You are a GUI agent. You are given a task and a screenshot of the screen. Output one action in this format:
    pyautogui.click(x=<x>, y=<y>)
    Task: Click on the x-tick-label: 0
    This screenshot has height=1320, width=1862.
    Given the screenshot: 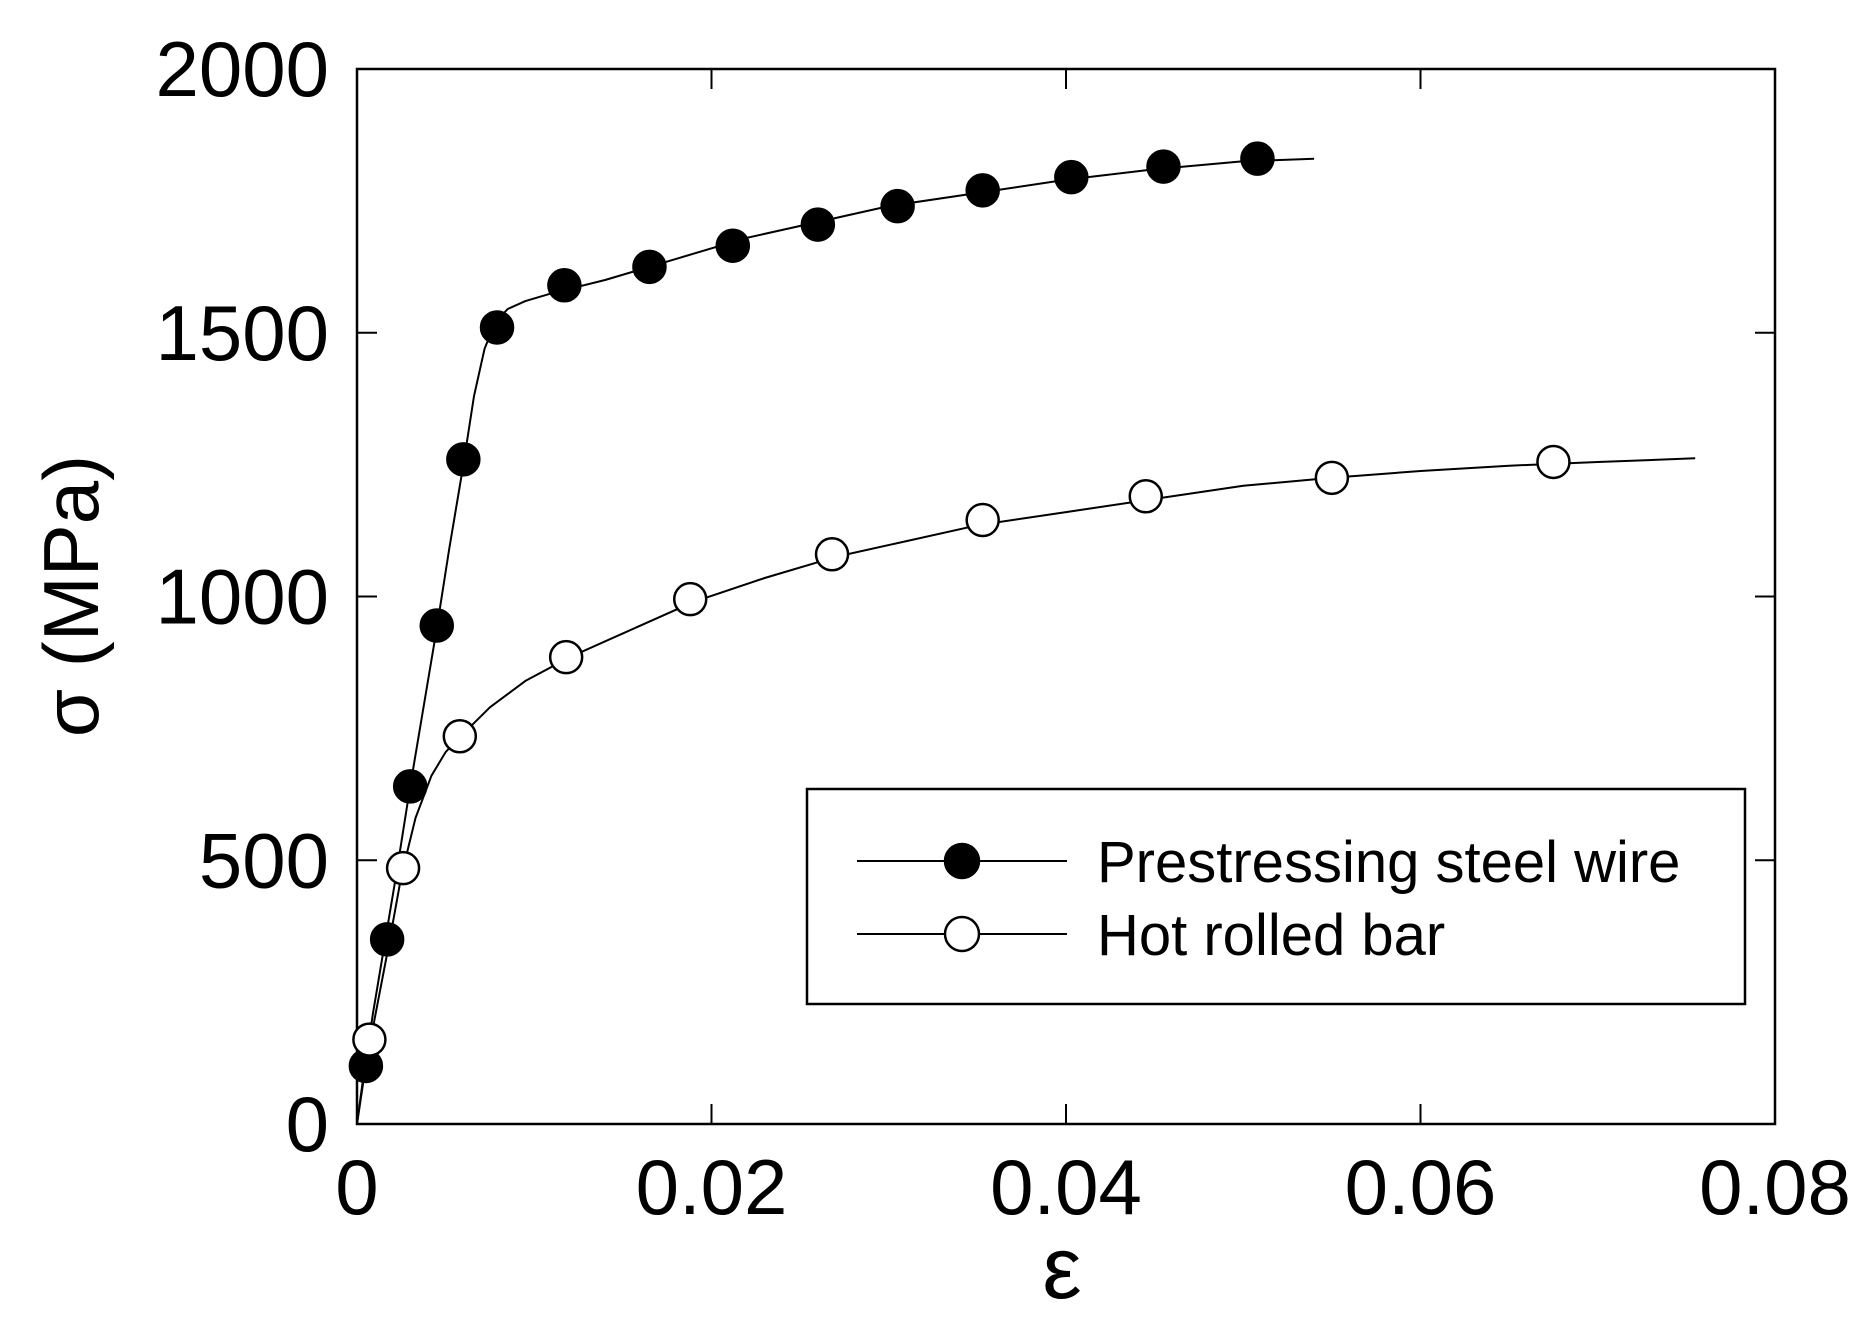 What is the action you would take?
    pyautogui.click(x=356, y=1187)
    